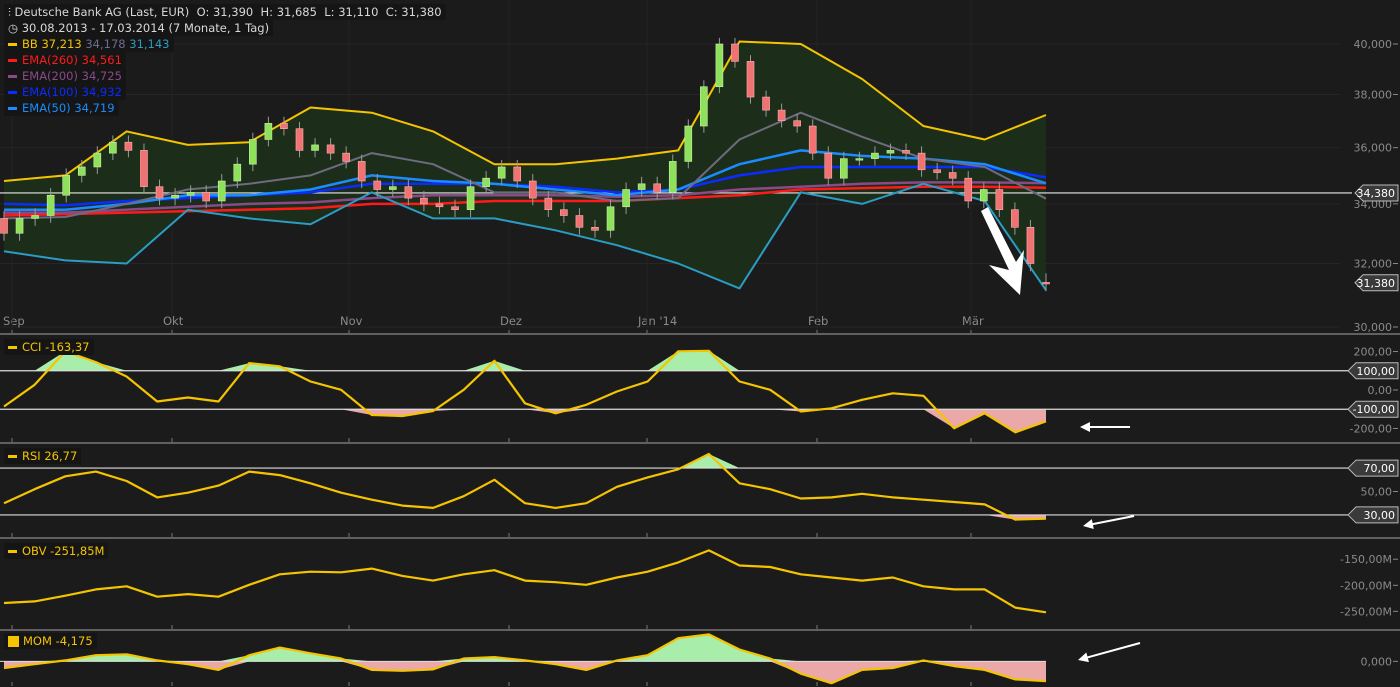  I want to click on bb-middle-line, so click(525, 165).